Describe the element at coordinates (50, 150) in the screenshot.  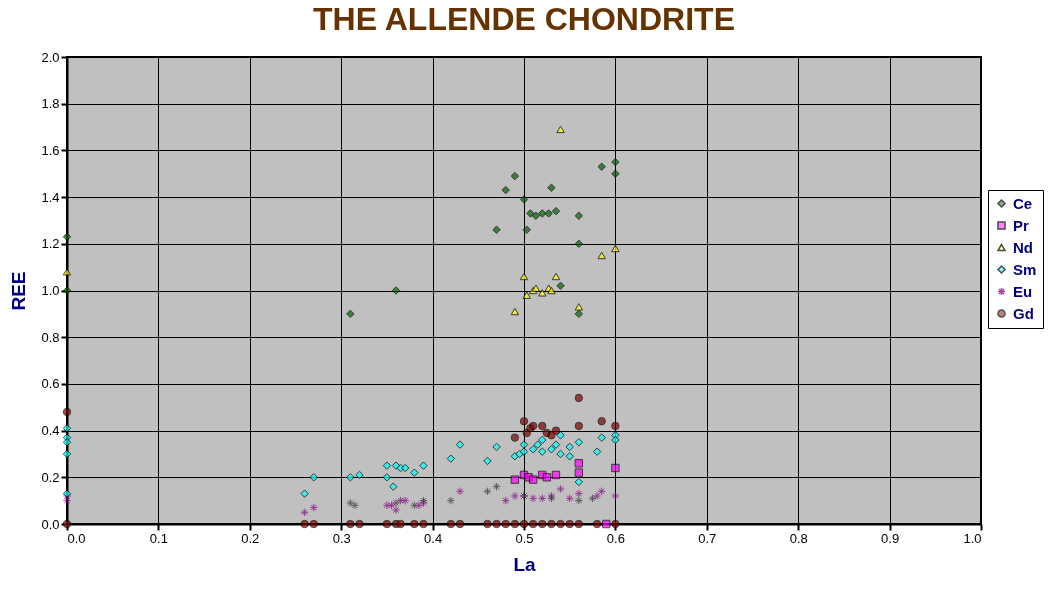
I see `y-tick-label: 1.6` at that location.